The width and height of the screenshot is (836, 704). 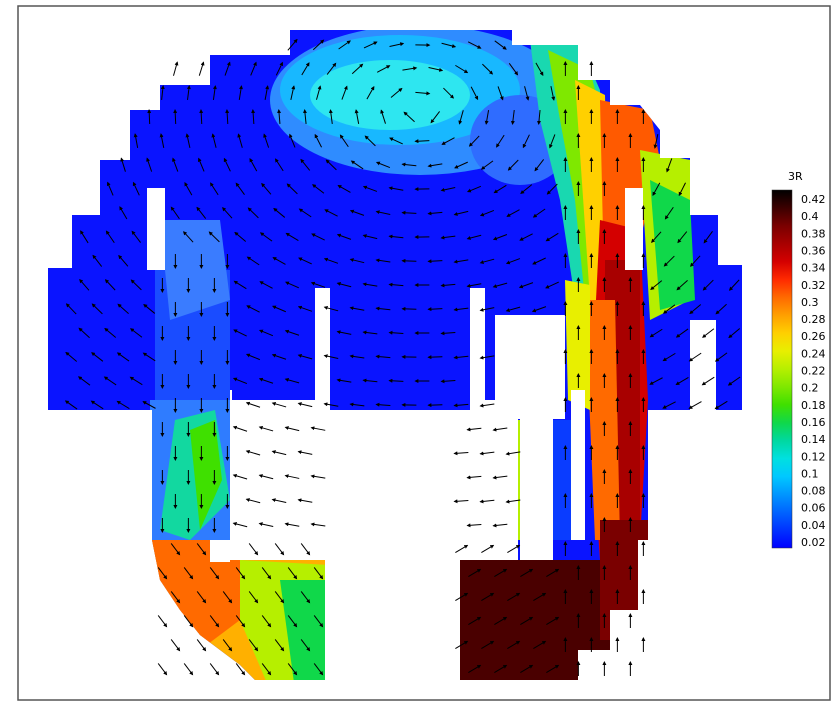 I want to click on colorbar-tick-label: 0.12, so click(x=813, y=456).